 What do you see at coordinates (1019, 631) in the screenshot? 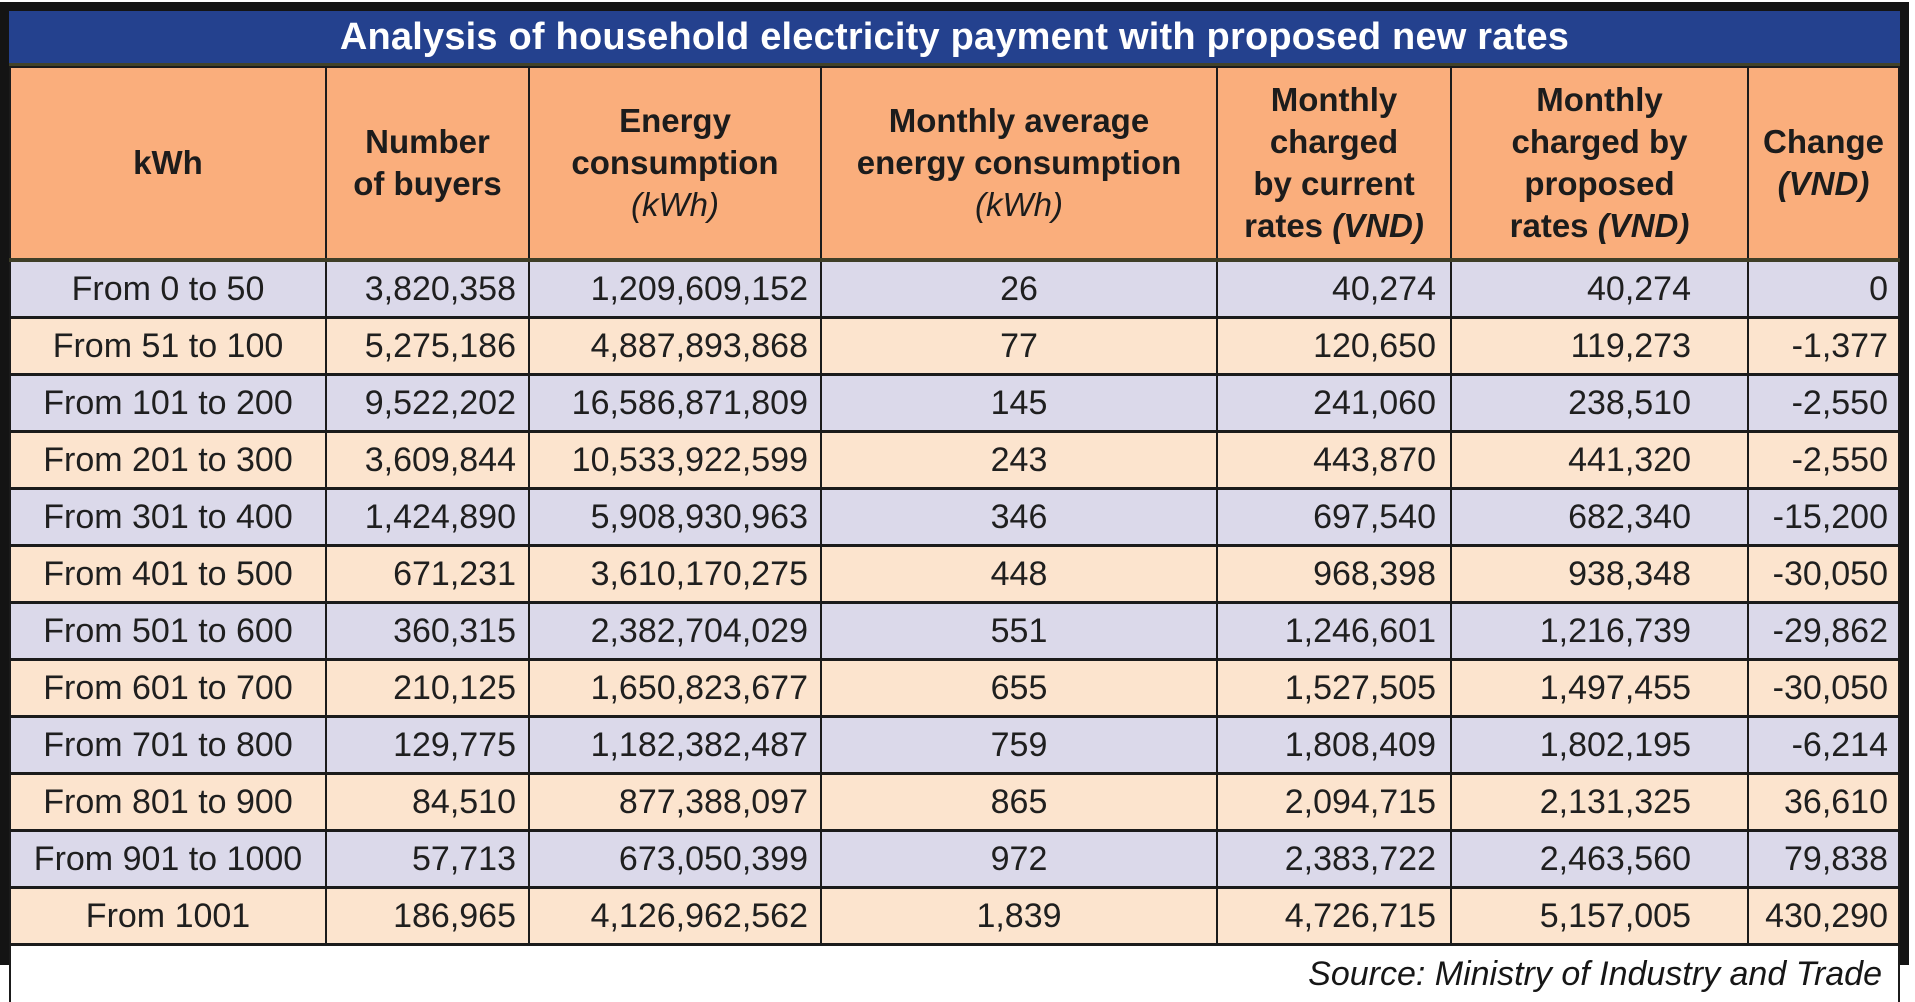
I see `table-cell-monthly-average: 551` at bounding box center [1019, 631].